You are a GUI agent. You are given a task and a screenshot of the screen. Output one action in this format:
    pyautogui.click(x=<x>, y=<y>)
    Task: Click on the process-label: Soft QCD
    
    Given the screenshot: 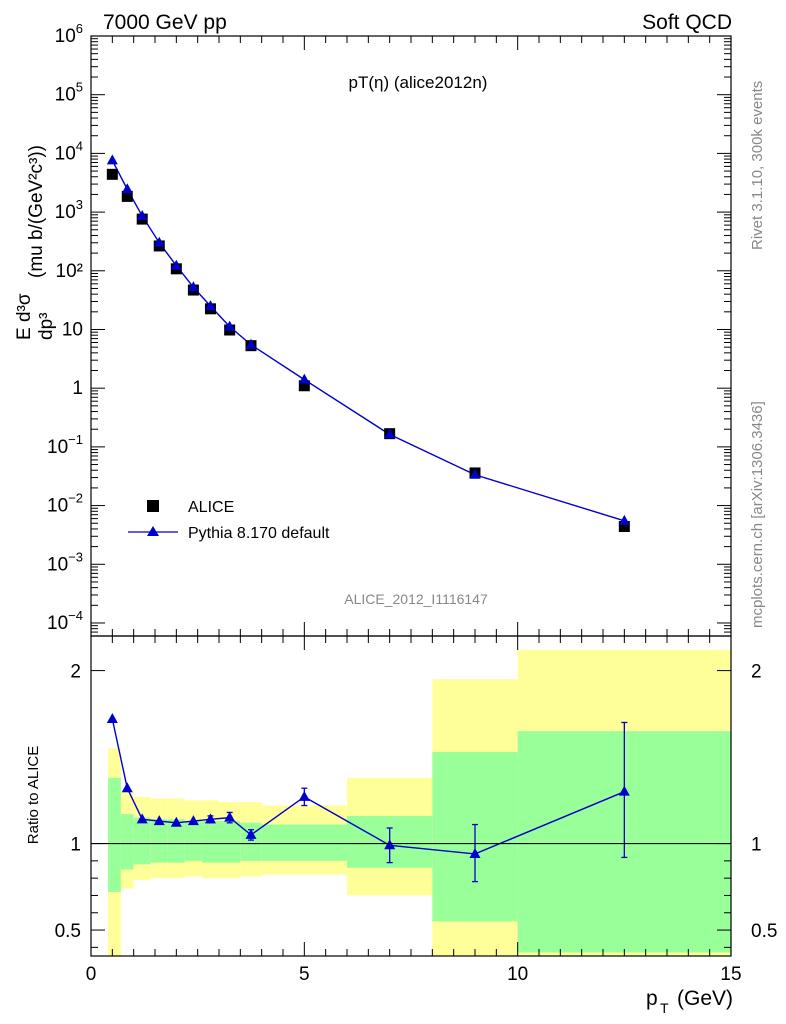 What is the action you would take?
    pyautogui.click(x=687, y=22)
    